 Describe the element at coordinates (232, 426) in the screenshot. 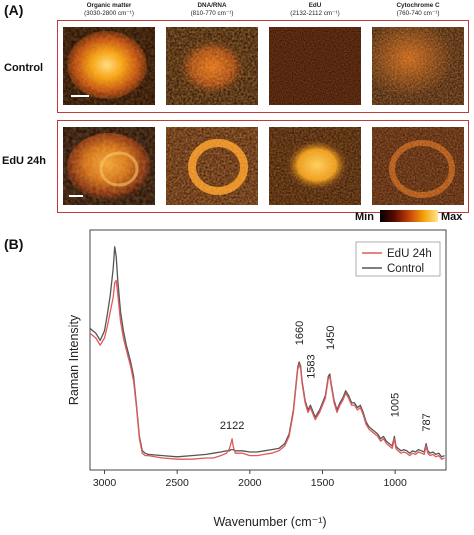

I see `peak-label-2122: 2122` at that location.